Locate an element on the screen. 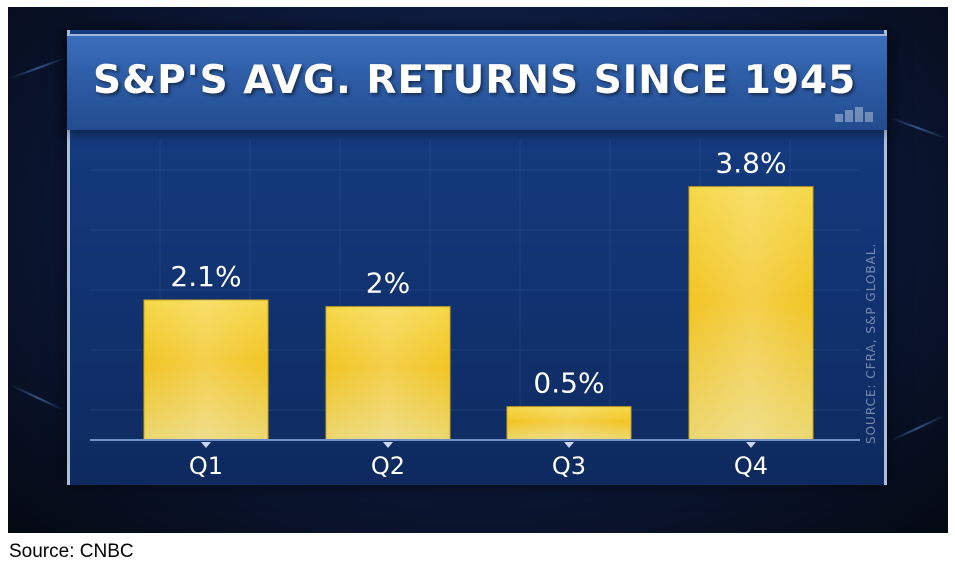 The height and width of the screenshot is (567, 955). value-label: 2.1% is located at coordinates (205, 276).